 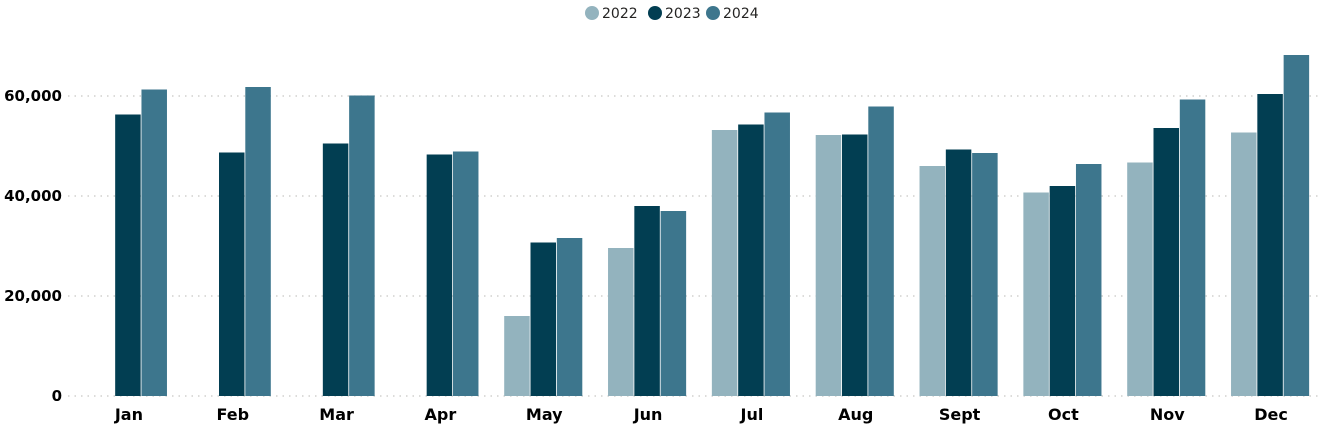 I want to click on x-tick-label-jan: Jan, so click(x=128, y=414).